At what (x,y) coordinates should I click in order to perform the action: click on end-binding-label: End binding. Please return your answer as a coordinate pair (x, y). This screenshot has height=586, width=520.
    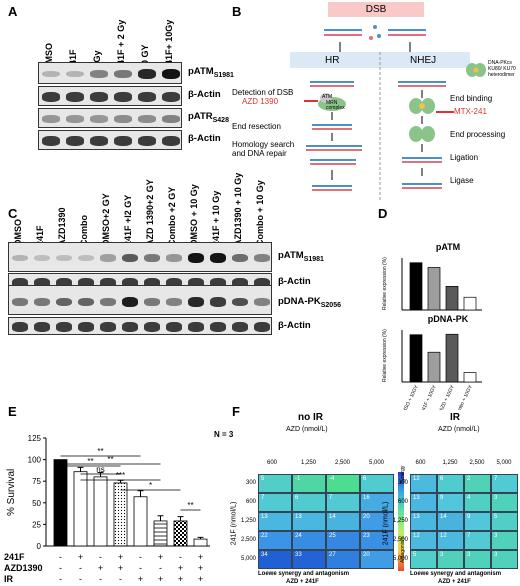
    Looking at the image, I should click on (471, 98).